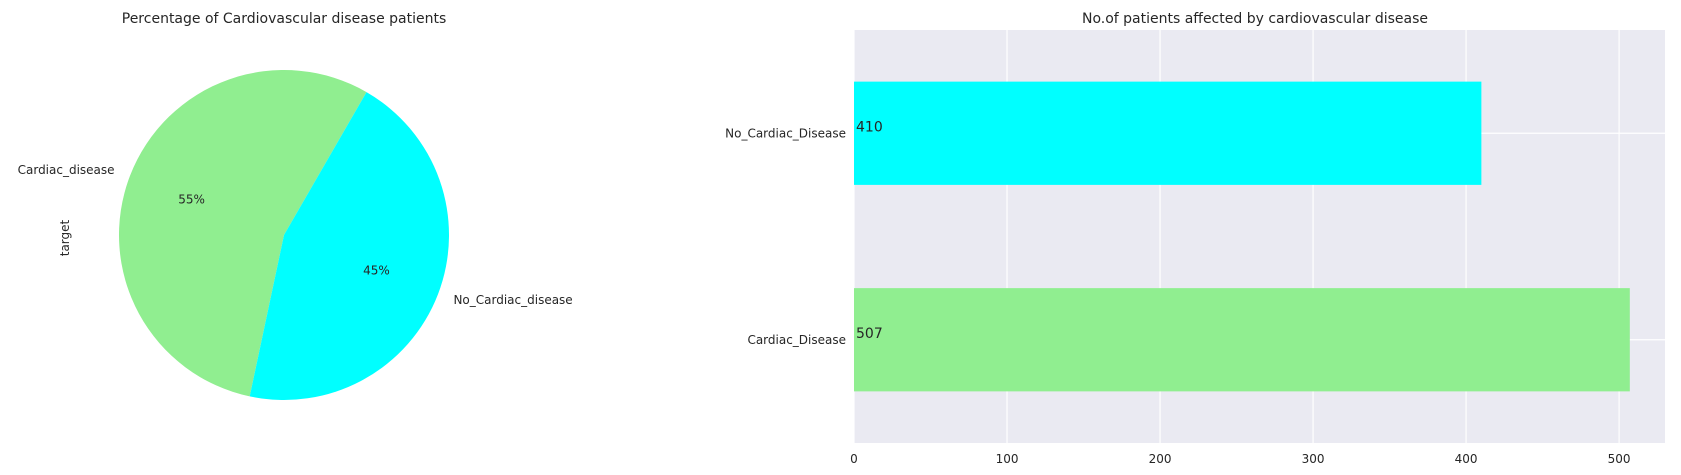  I want to click on bar-x-tick-label: 500, so click(1619, 459).